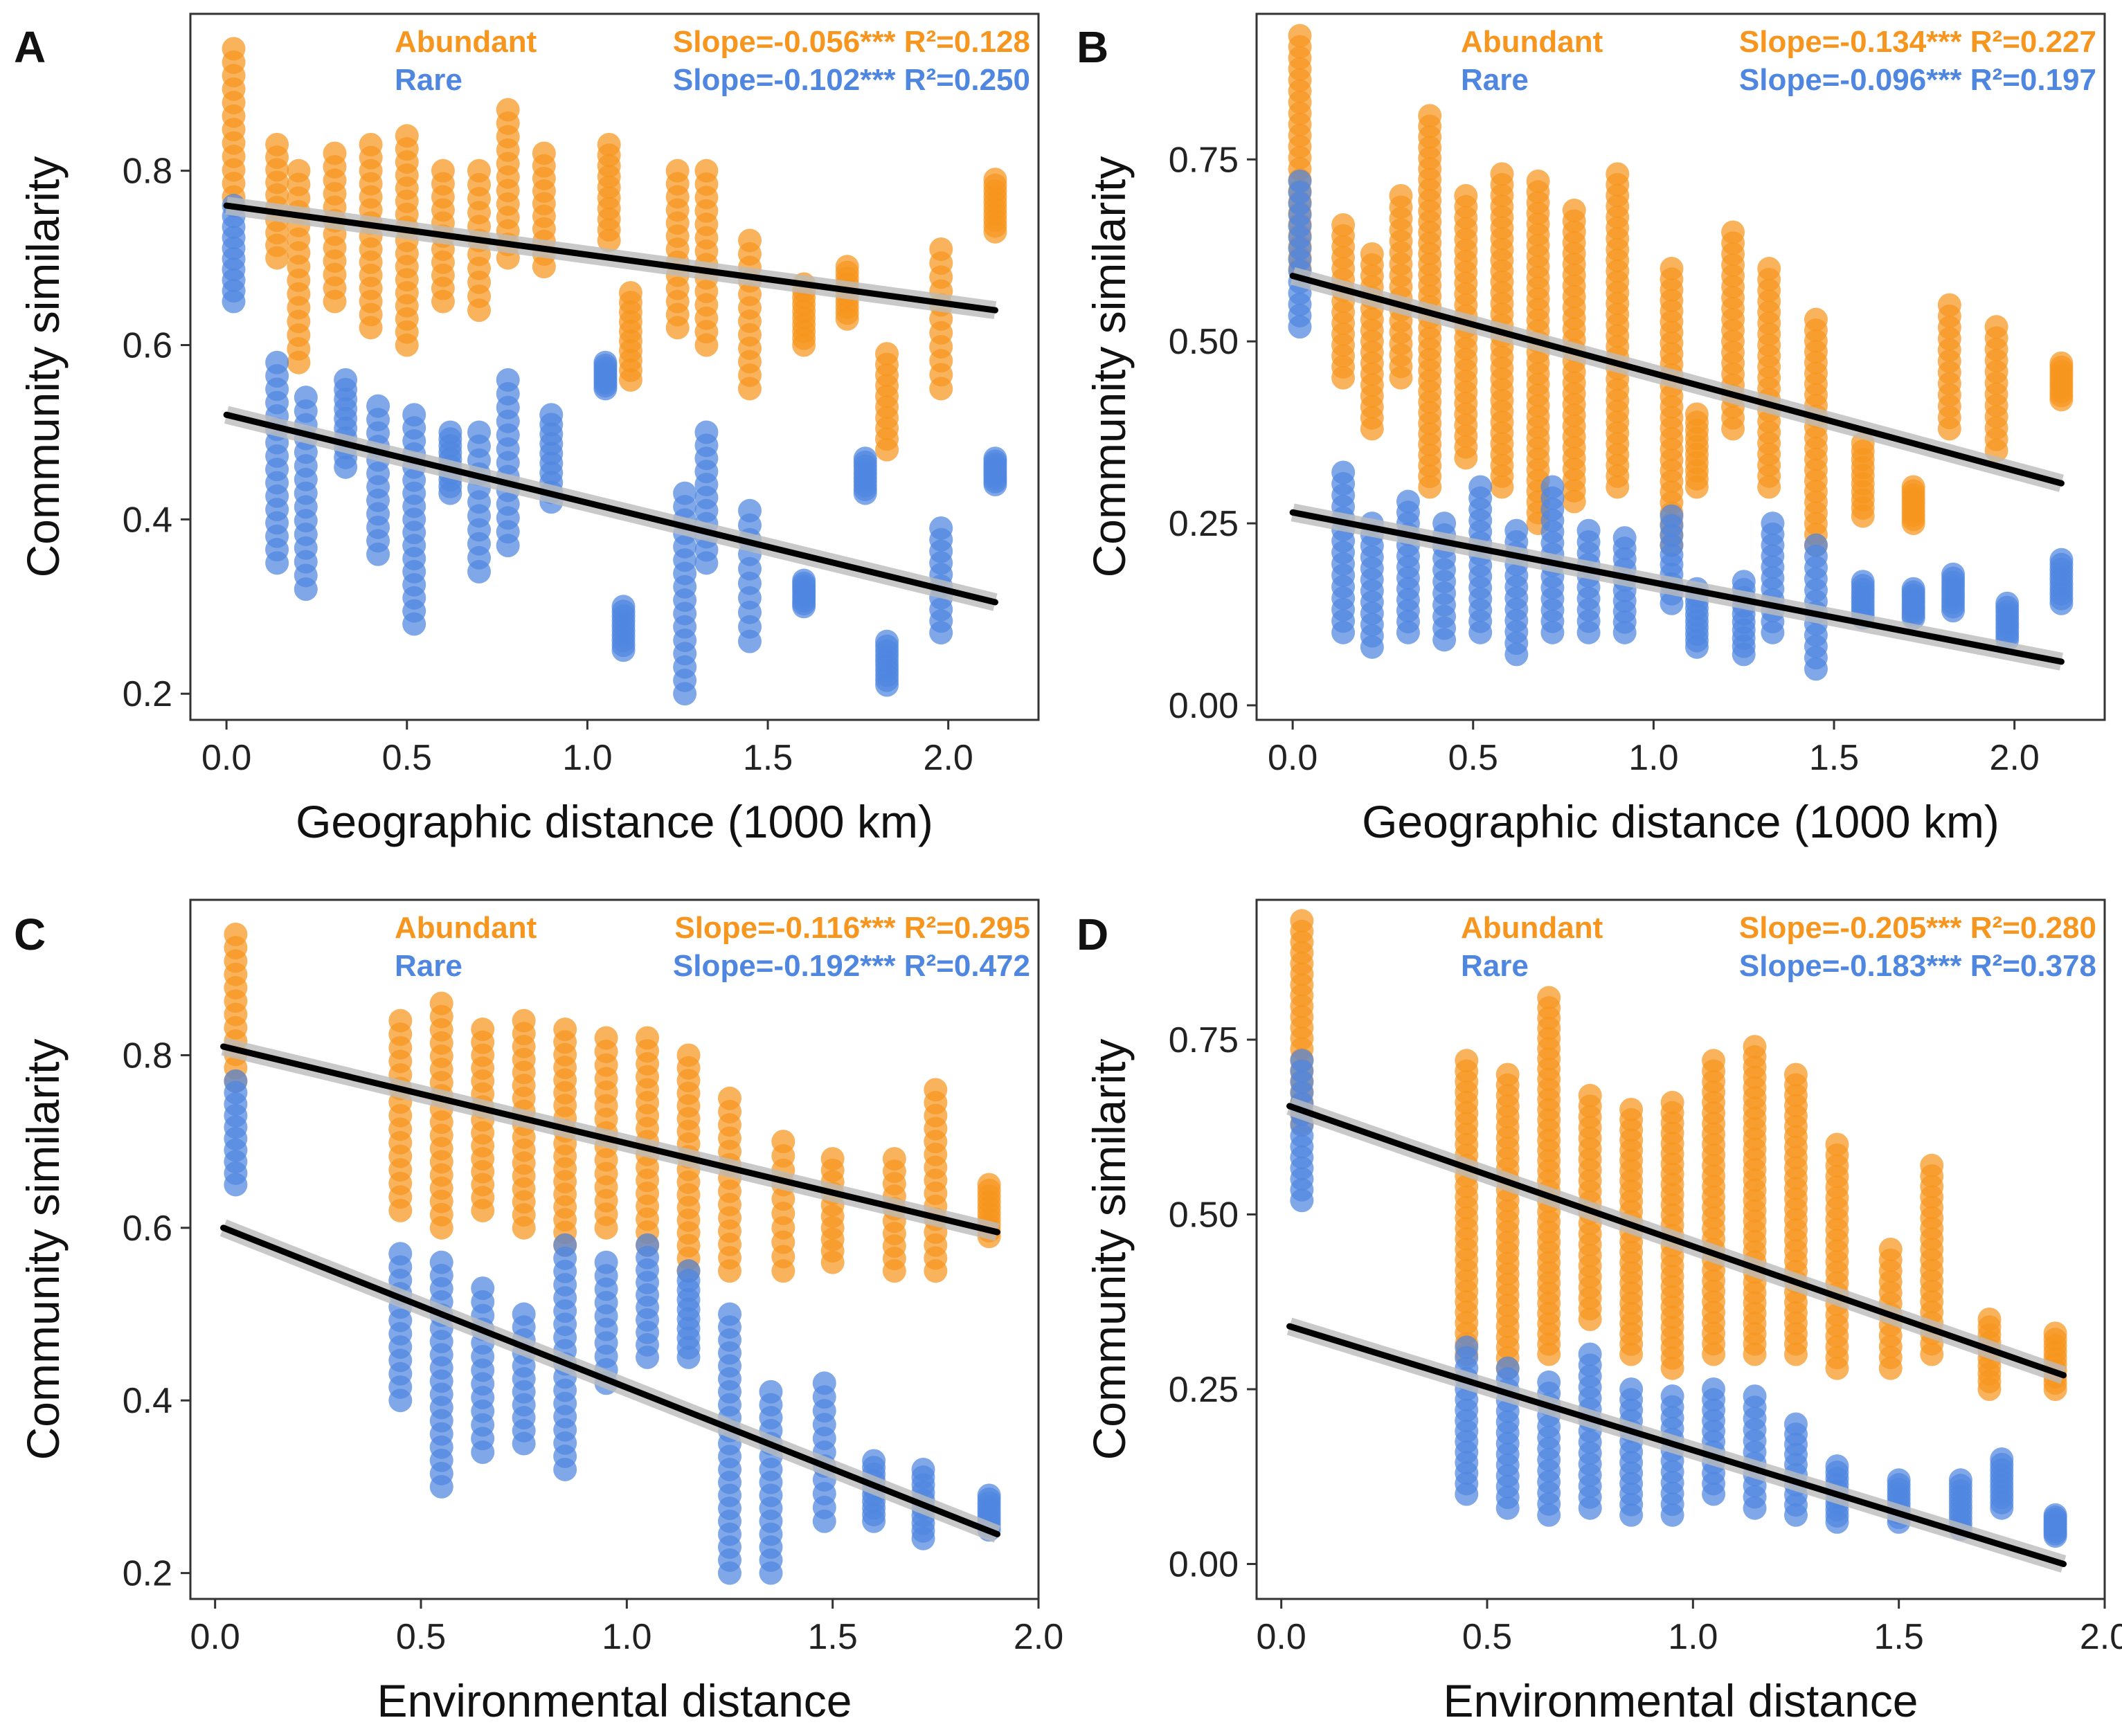 This screenshot has height=1736, width=2122. What do you see at coordinates (215, 1637) in the screenshot?
I see `x-tick-label: 0.0` at bounding box center [215, 1637].